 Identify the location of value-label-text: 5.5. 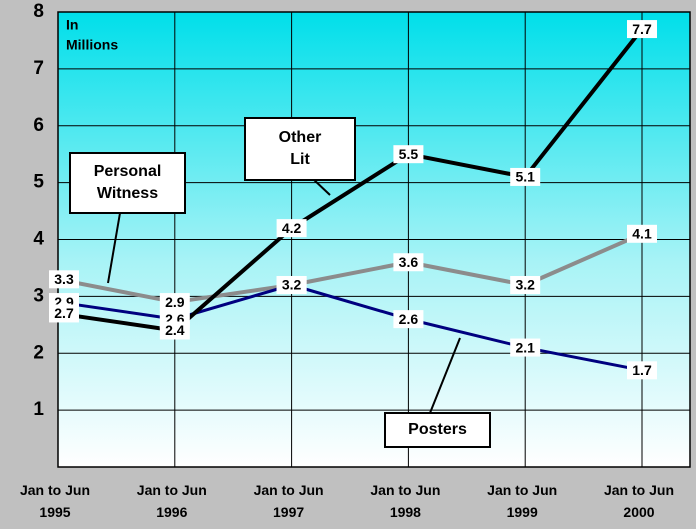
(409, 154).